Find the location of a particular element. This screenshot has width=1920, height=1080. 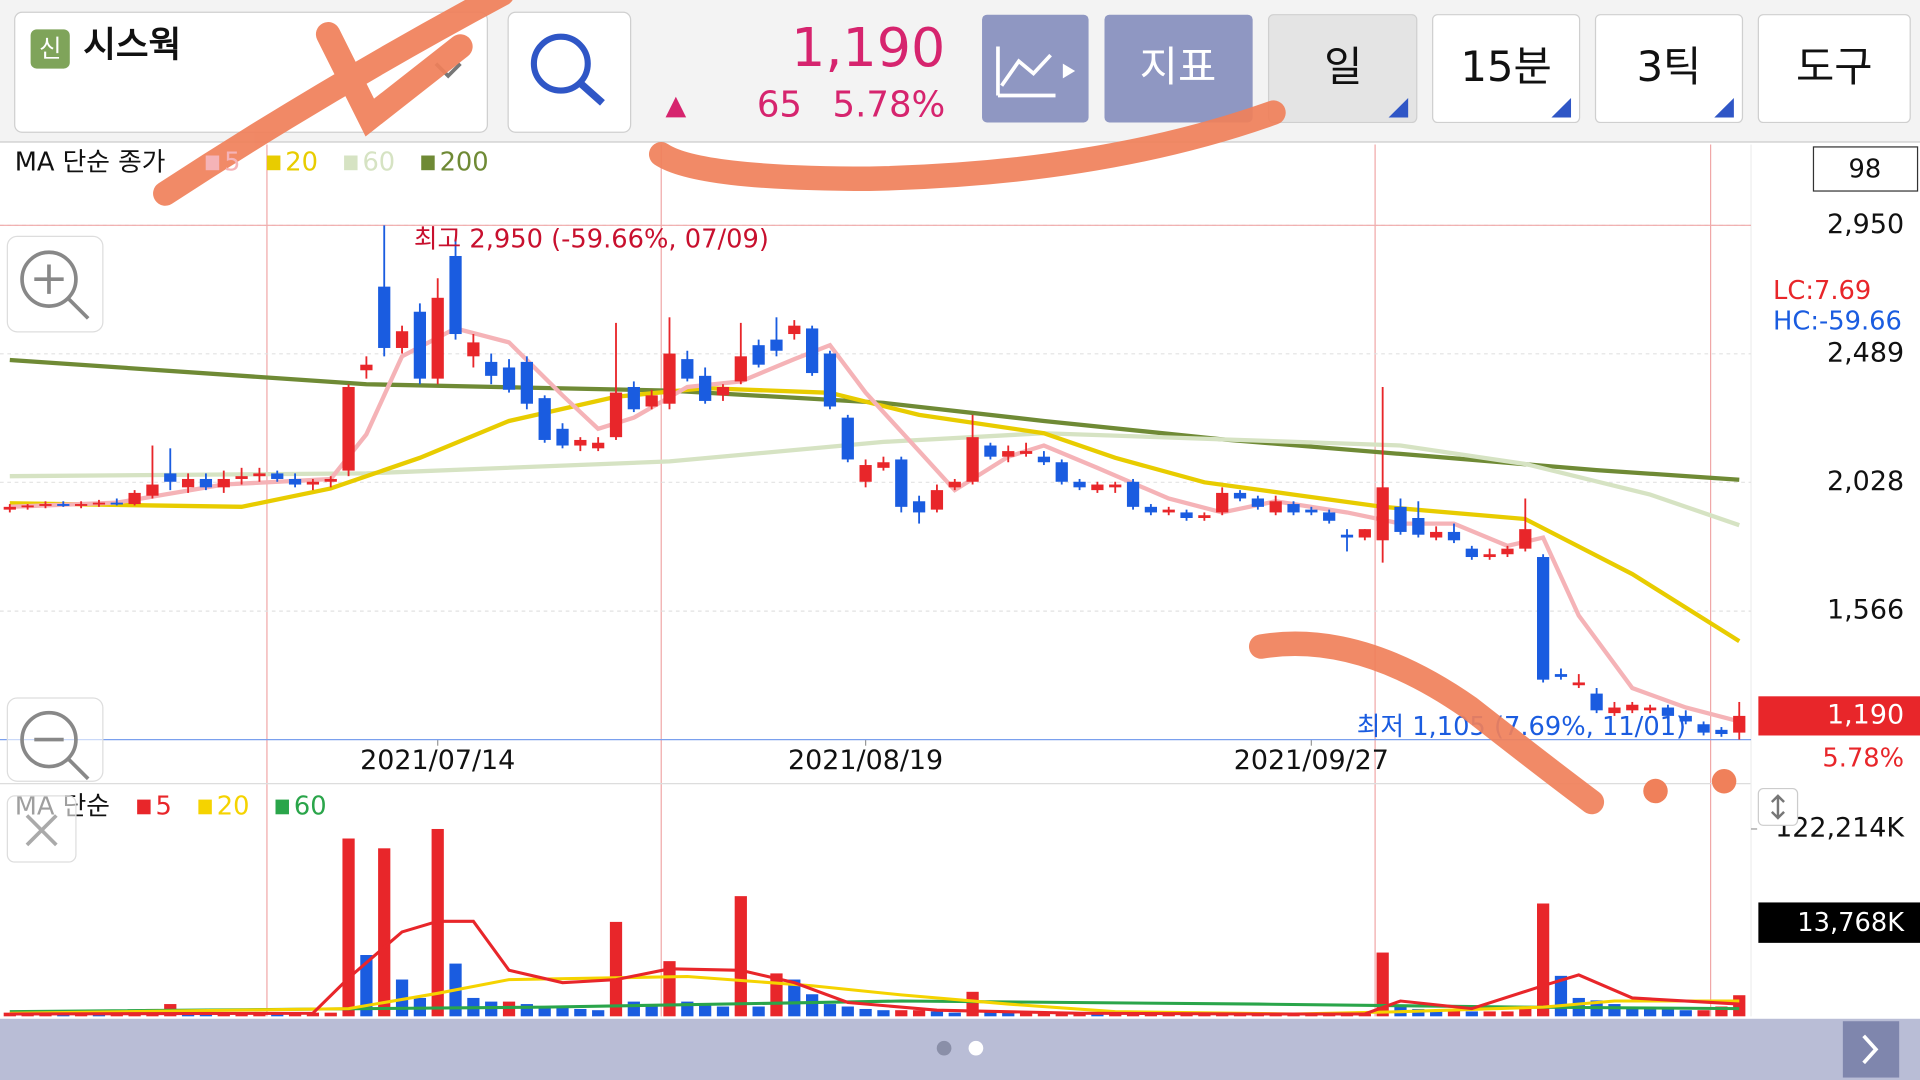

visible-count: 98 is located at coordinates (1865, 170).